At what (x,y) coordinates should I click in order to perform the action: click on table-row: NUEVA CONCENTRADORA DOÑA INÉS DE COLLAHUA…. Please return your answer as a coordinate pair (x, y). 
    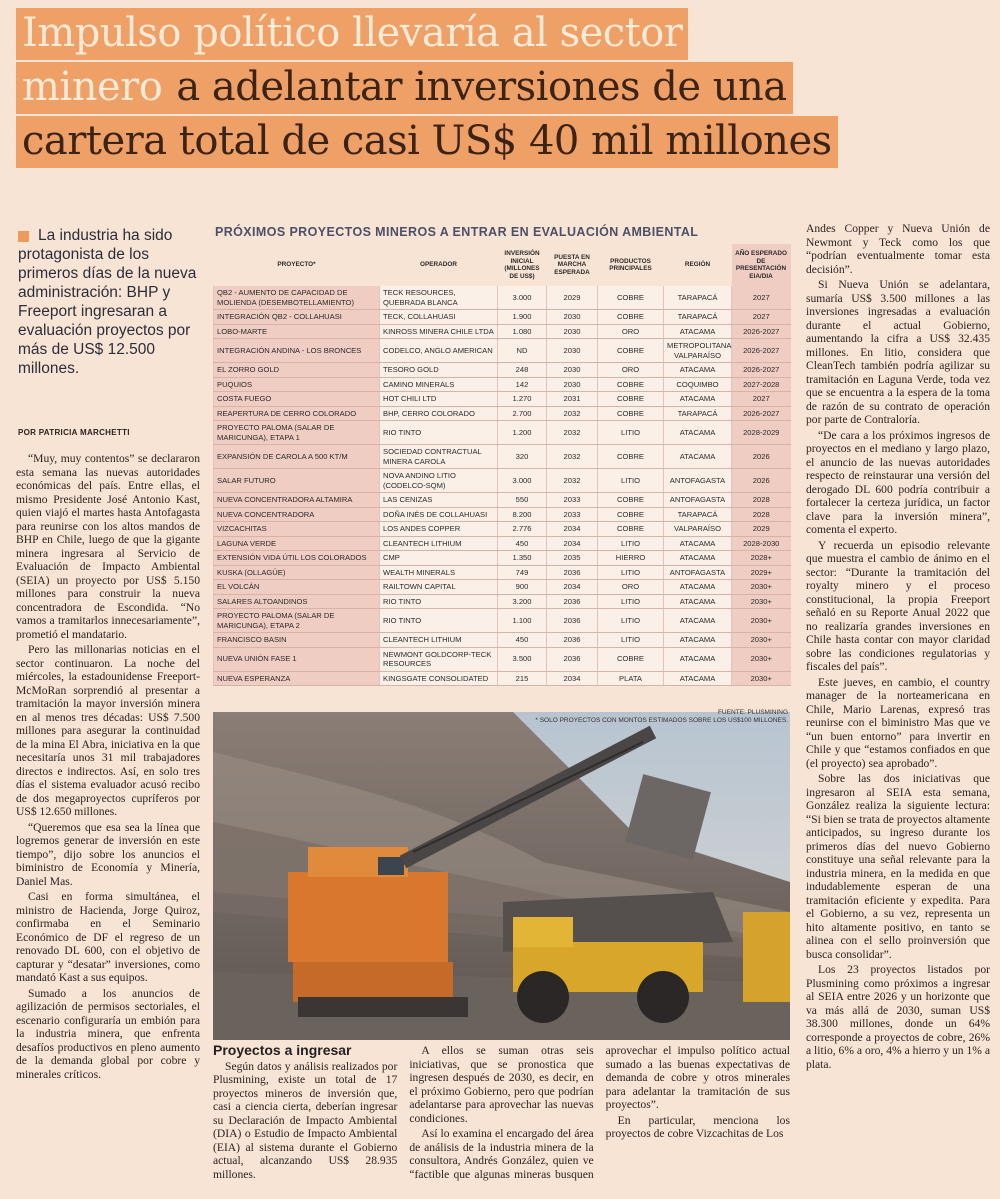
    Looking at the image, I should click on (502, 514).